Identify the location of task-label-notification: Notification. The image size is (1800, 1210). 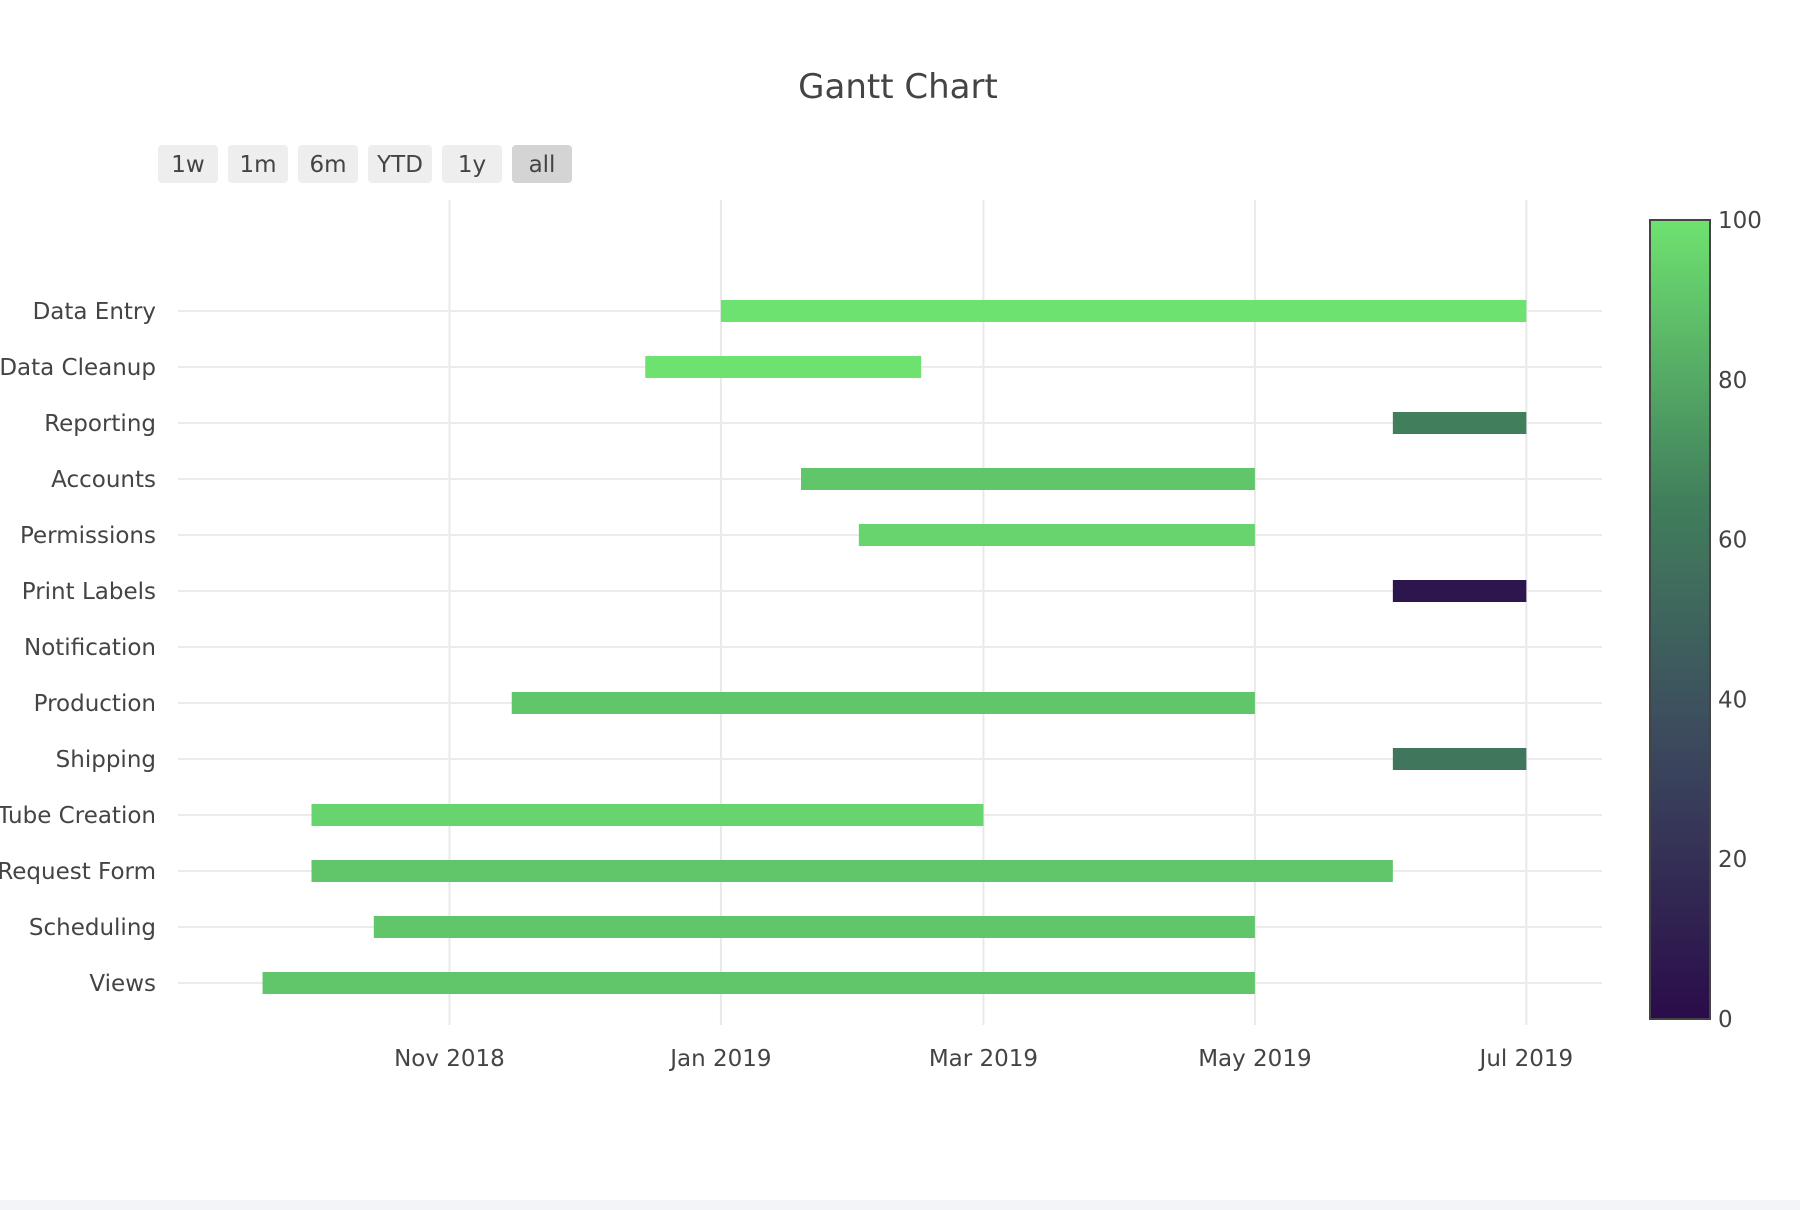
(90, 648).